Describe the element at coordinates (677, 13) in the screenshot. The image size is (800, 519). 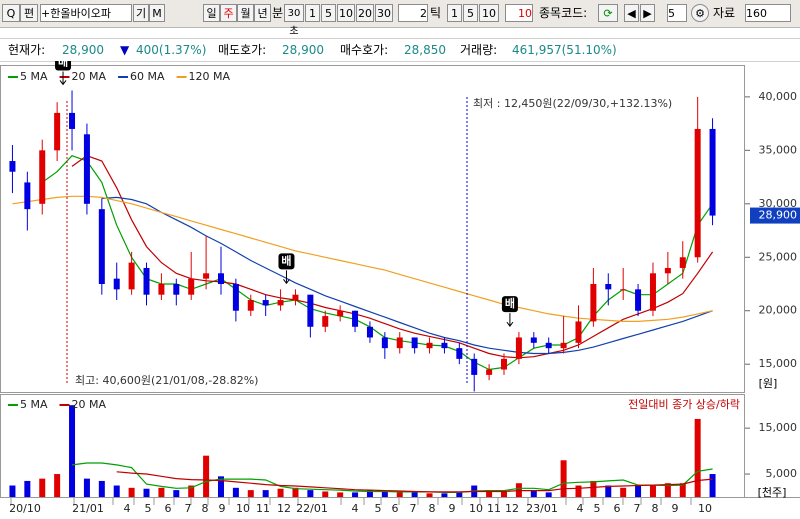
I see `count-input: 5` at that location.